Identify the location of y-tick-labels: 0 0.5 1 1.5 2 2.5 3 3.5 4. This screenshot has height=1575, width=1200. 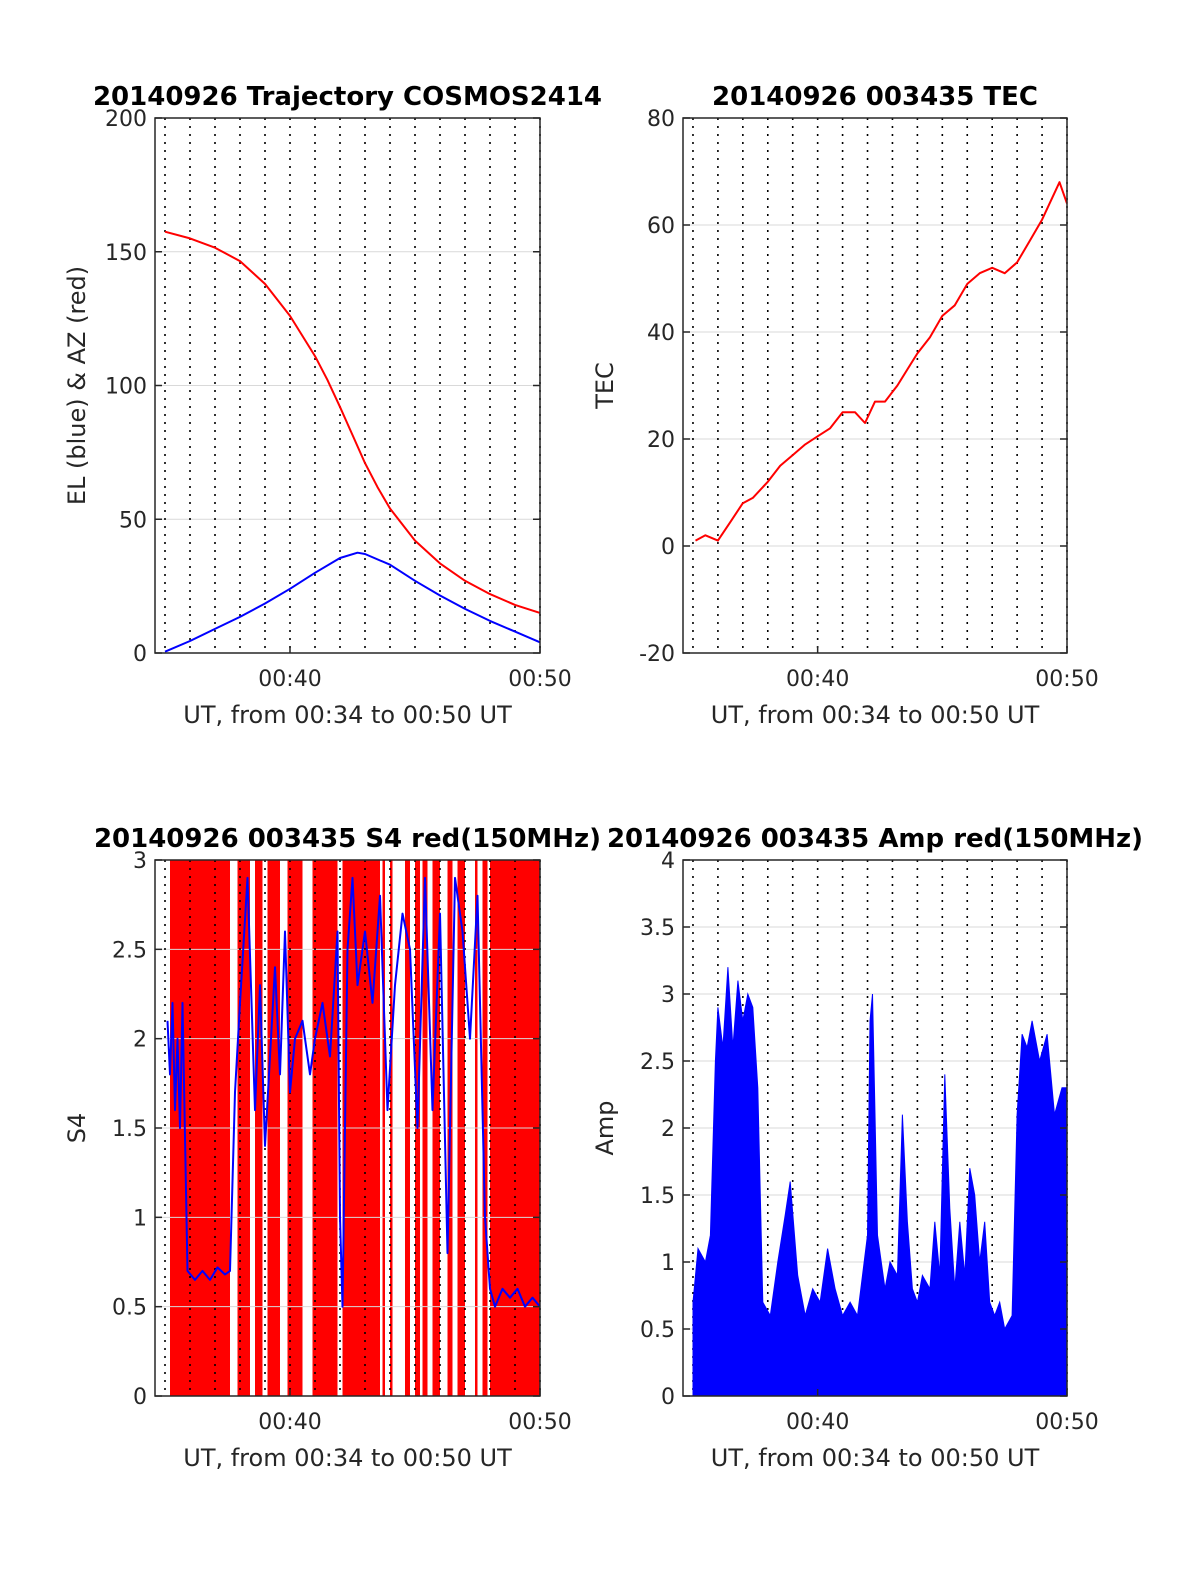
(853, 1129).